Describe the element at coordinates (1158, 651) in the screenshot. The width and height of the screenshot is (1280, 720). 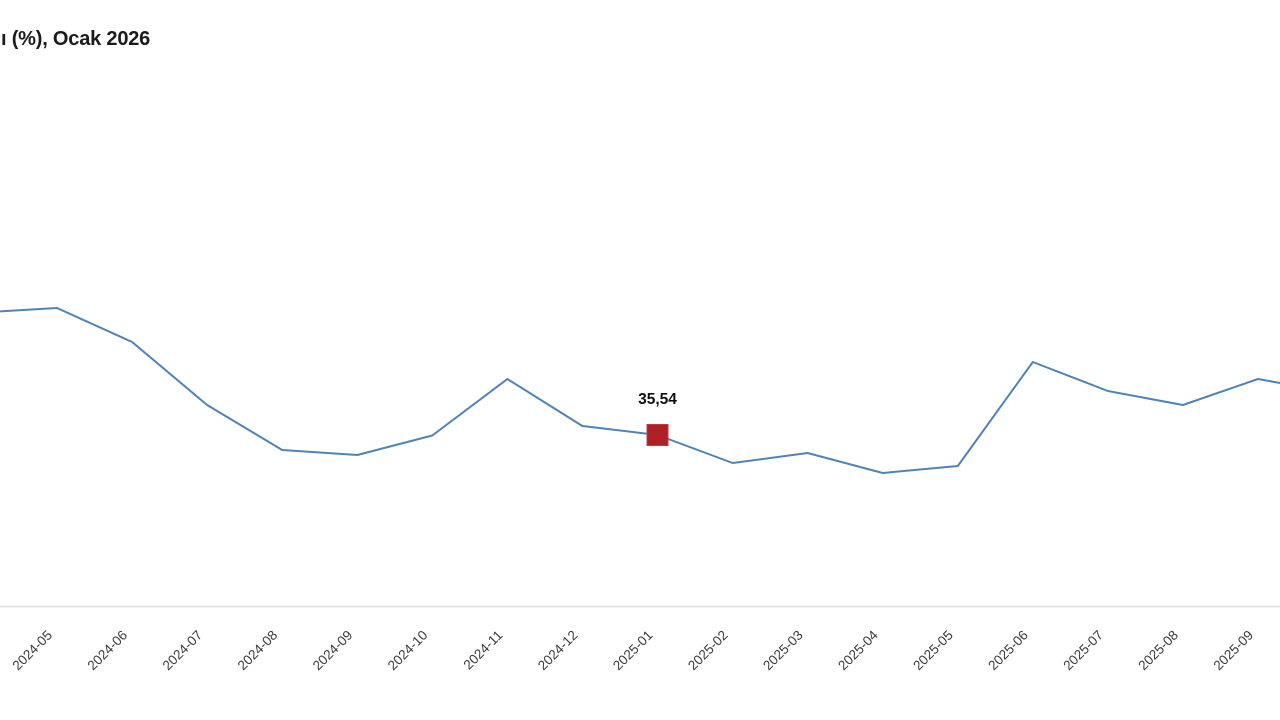
I see `x-axis-tick-label: 2025-08` at that location.